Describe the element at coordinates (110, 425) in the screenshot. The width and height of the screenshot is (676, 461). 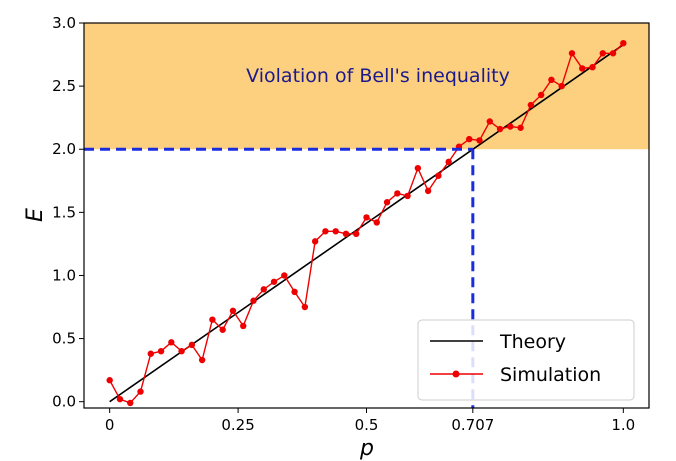
I see `x-tick-label: 0` at that location.